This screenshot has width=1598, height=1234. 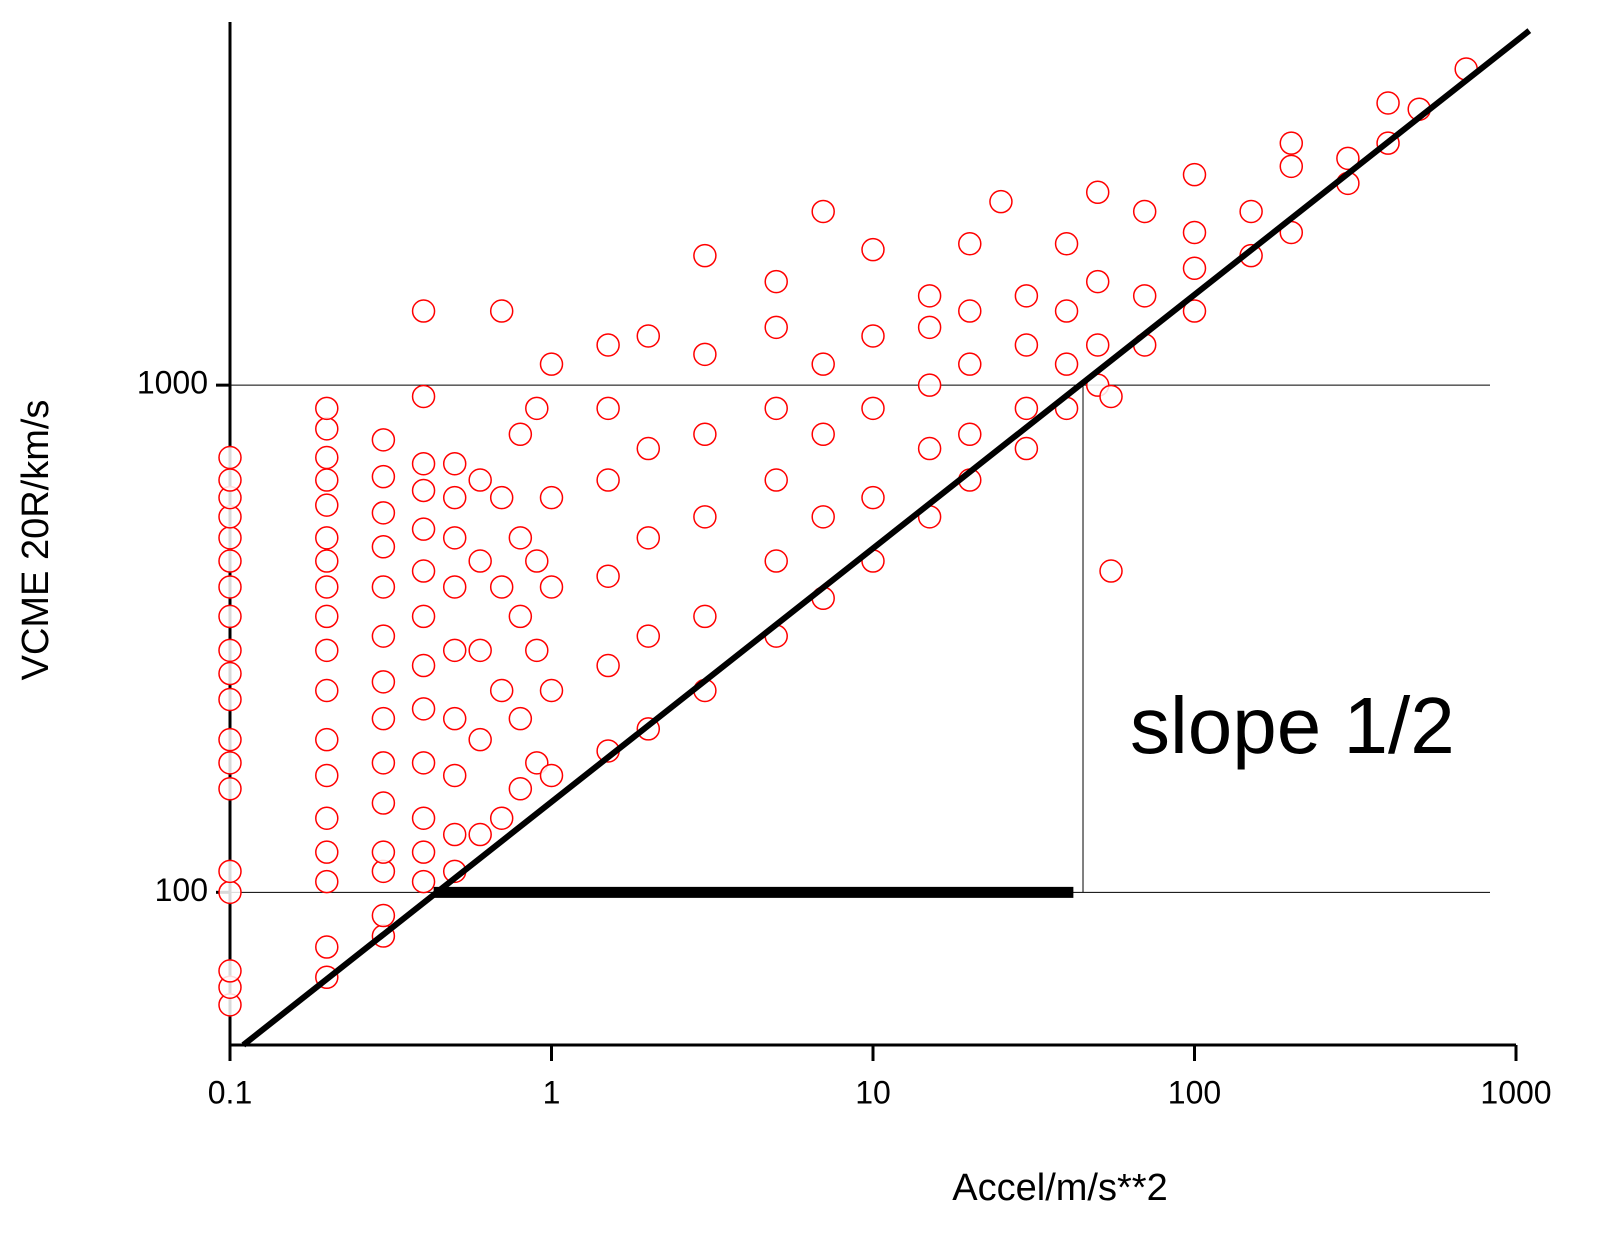 What do you see at coordinates (172, 383) in the screenshot?
I see `y-tick-label: 1000` at bounding box center [172, 383].